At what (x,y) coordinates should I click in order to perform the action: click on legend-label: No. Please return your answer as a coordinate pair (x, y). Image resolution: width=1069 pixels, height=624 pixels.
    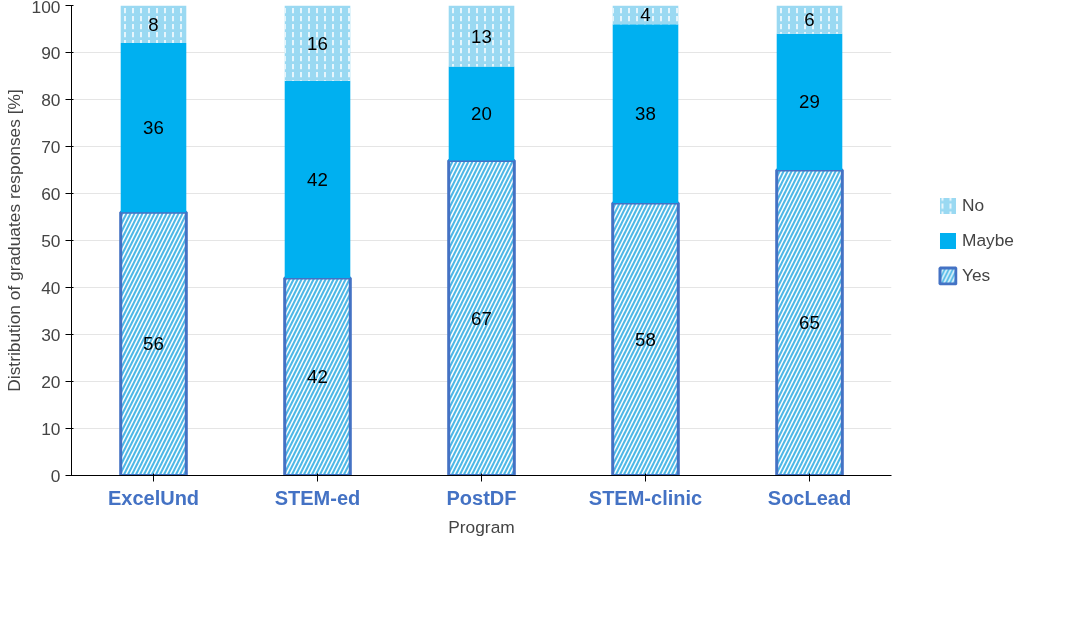
    Looking at the image, I should click on (973, 205).